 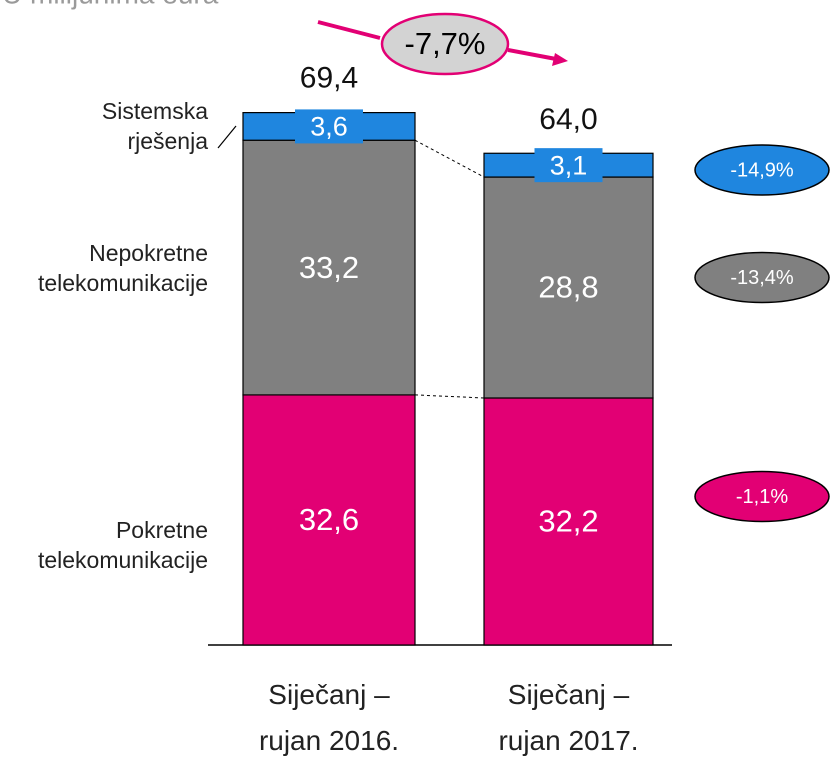 What do you see at coordinates (154, 126) in the screenshot?
I see `legend-label: Sistemska rješenja` at bounding box center [154, 126].